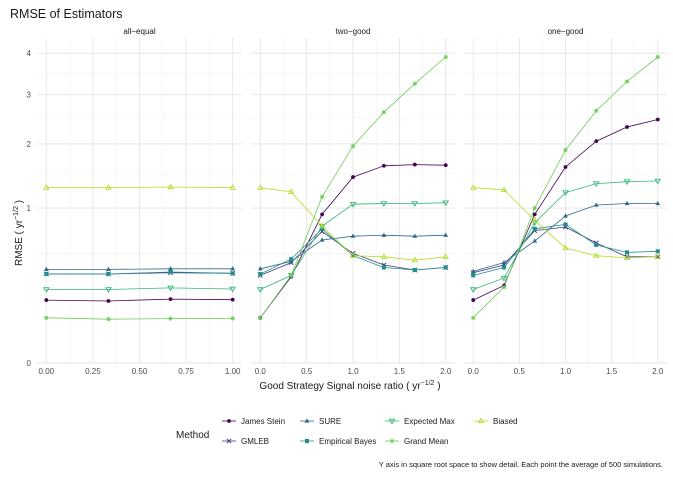 Image resolution: width=673 pixels, height=477 pixels. I want to click on legend-label: Expected Max, so click(429, 421).